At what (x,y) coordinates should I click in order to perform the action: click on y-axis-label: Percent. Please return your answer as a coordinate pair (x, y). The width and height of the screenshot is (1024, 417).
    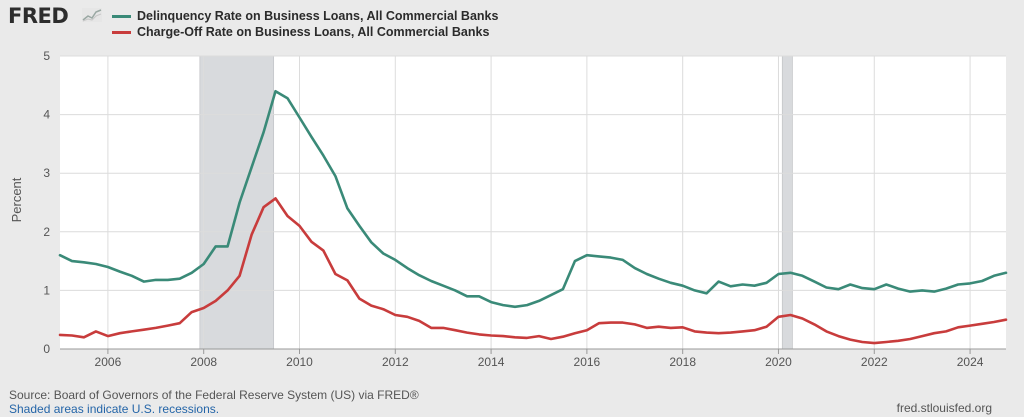
    Looking at the image, I should click on (16, 199).